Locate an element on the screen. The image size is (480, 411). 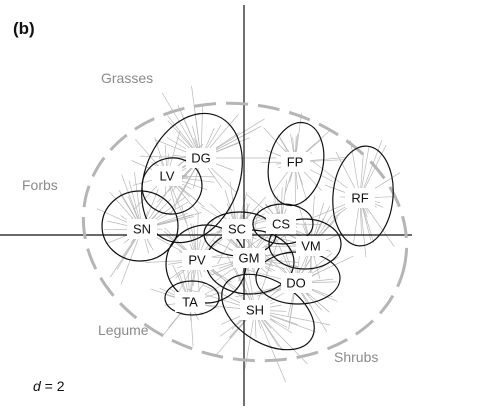
svg-text: SH is located at coordinates (255, 310).